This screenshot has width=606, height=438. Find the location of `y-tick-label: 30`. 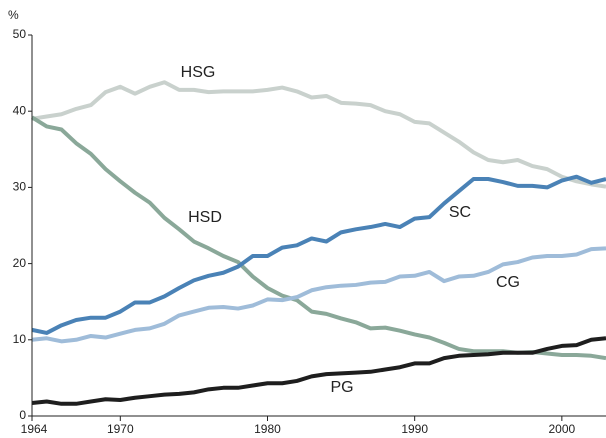

y-tick-label: 30 is located at coordinates (20, 187).